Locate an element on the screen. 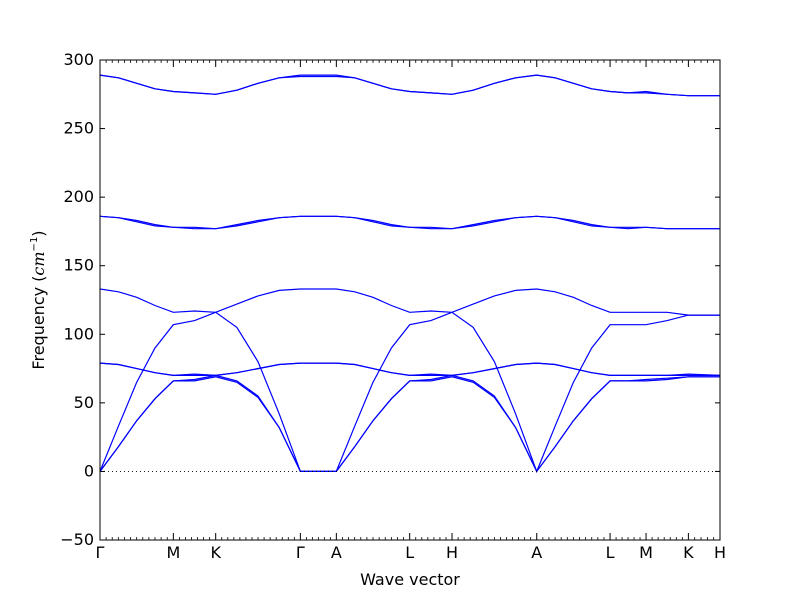 Image resolution: width=800 pixels, height=600 pixels. y-axis-label-exponent: −1 is located at coordinates (34, 244).